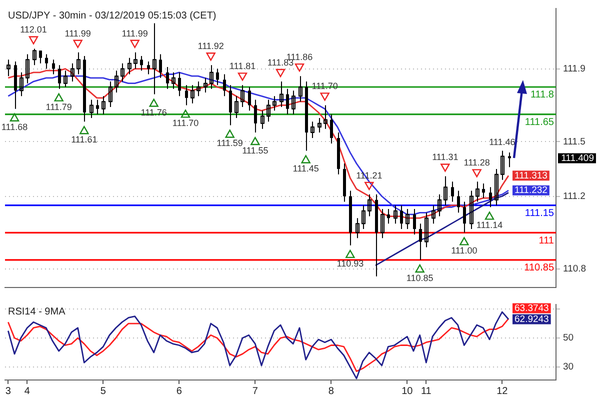 Image resolution: width=597 pixels, height=398 pixels. I want to click on x-tick-label: 5, so click(103, 391).